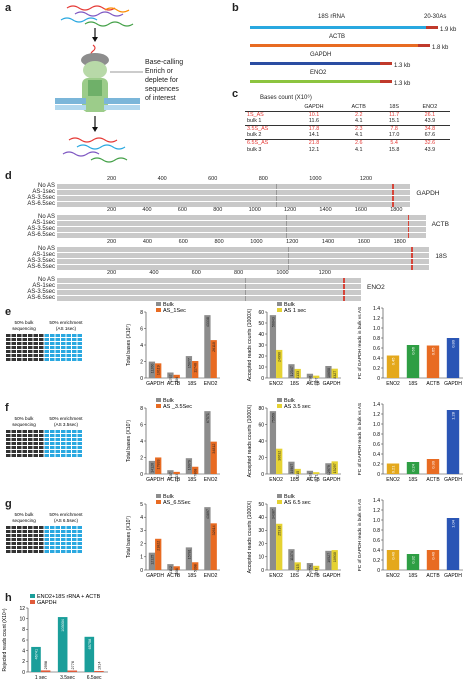  What do you see at coordinates (378, 475) in the screenshot?
I see `y-tick-label: 0` at bounding box center [378, 475].